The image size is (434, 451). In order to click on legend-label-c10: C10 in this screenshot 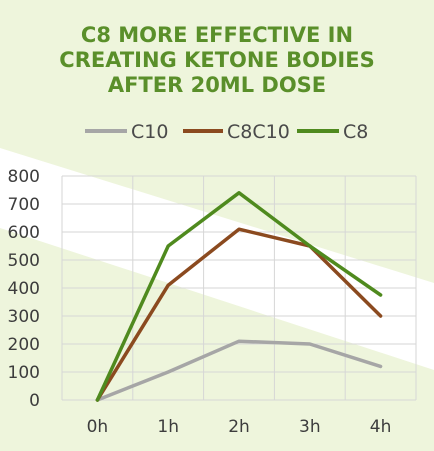, I will do `click(149, 132)`.